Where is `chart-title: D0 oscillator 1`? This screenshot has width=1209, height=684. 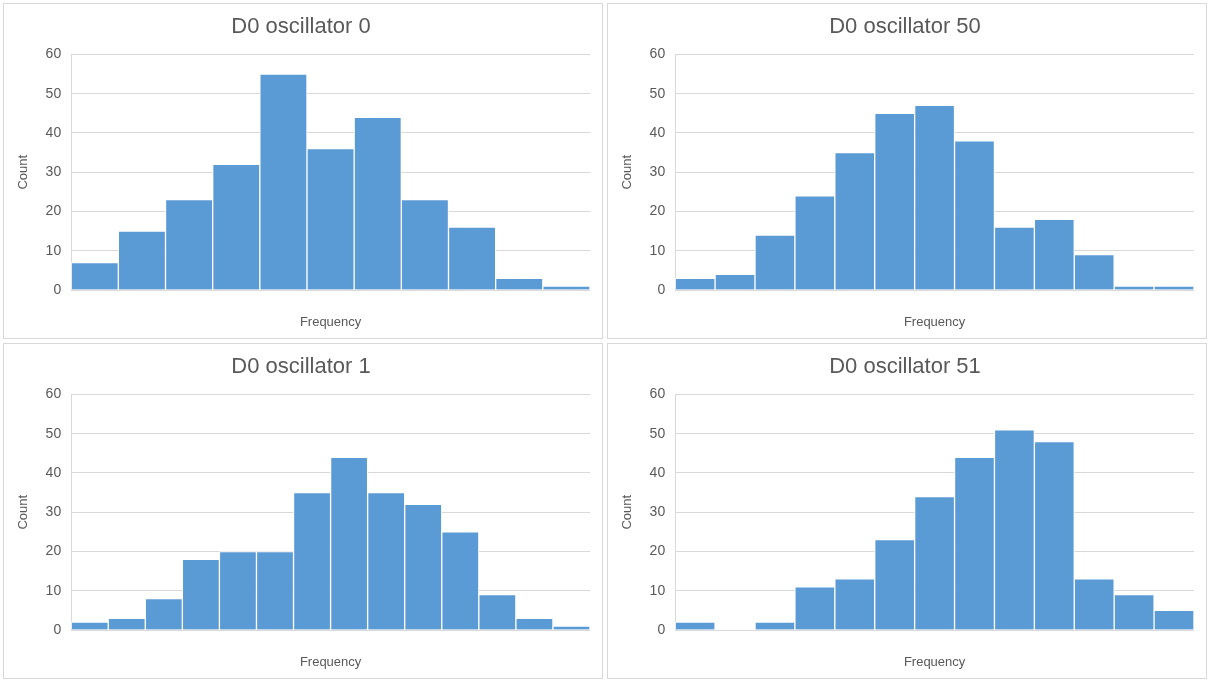
chart-title: D0 oscillator 1 is located at coordinates (301, 366).